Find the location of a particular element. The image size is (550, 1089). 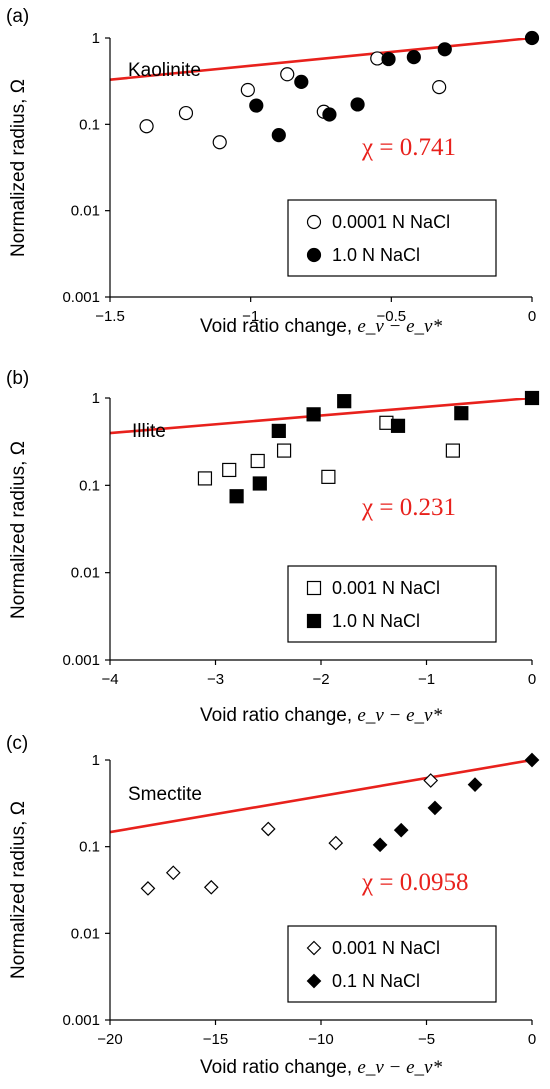

legend: 0.001 N NaCl 0.1 N NaCl is located at coordinates (392, 964).